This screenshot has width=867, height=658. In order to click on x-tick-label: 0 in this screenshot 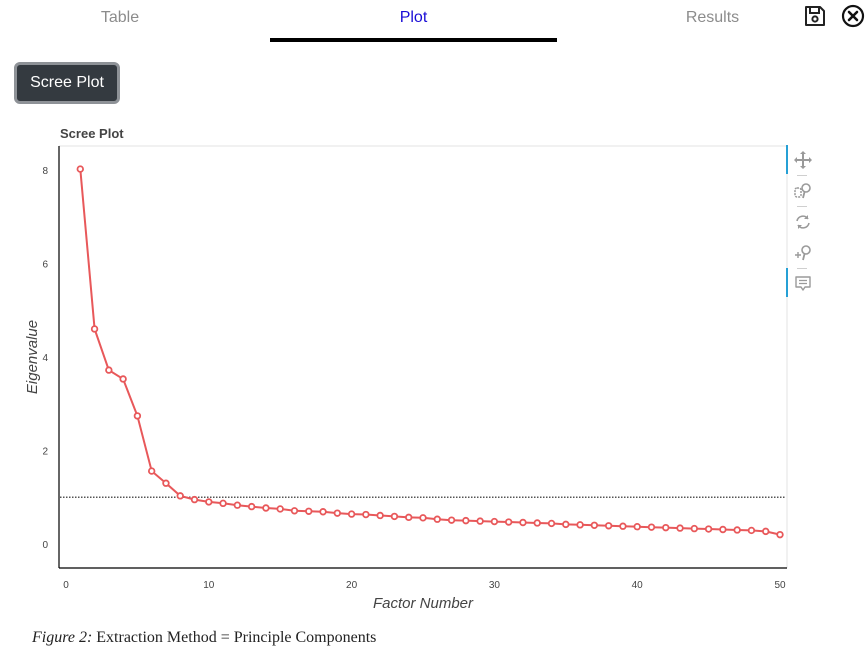, I will do `click(66, 585)`.